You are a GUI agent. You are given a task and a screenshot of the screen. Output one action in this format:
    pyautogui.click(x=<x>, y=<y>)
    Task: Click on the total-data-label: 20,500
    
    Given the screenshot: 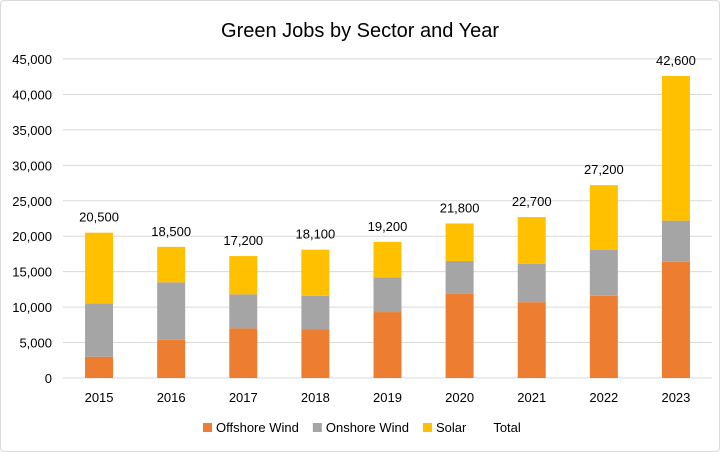 What is the action you would take?
    pyautogui.click(x=99, y=217)
    